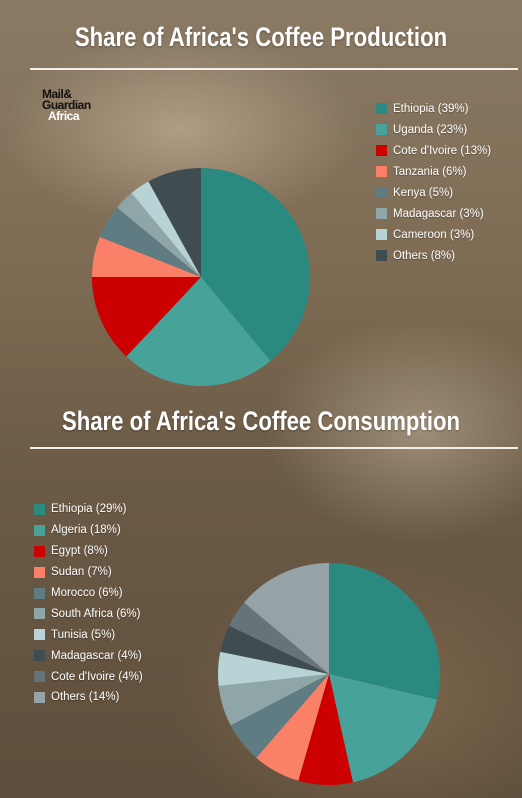  I want to click on production-slice-tanzania, so click(146, 256).